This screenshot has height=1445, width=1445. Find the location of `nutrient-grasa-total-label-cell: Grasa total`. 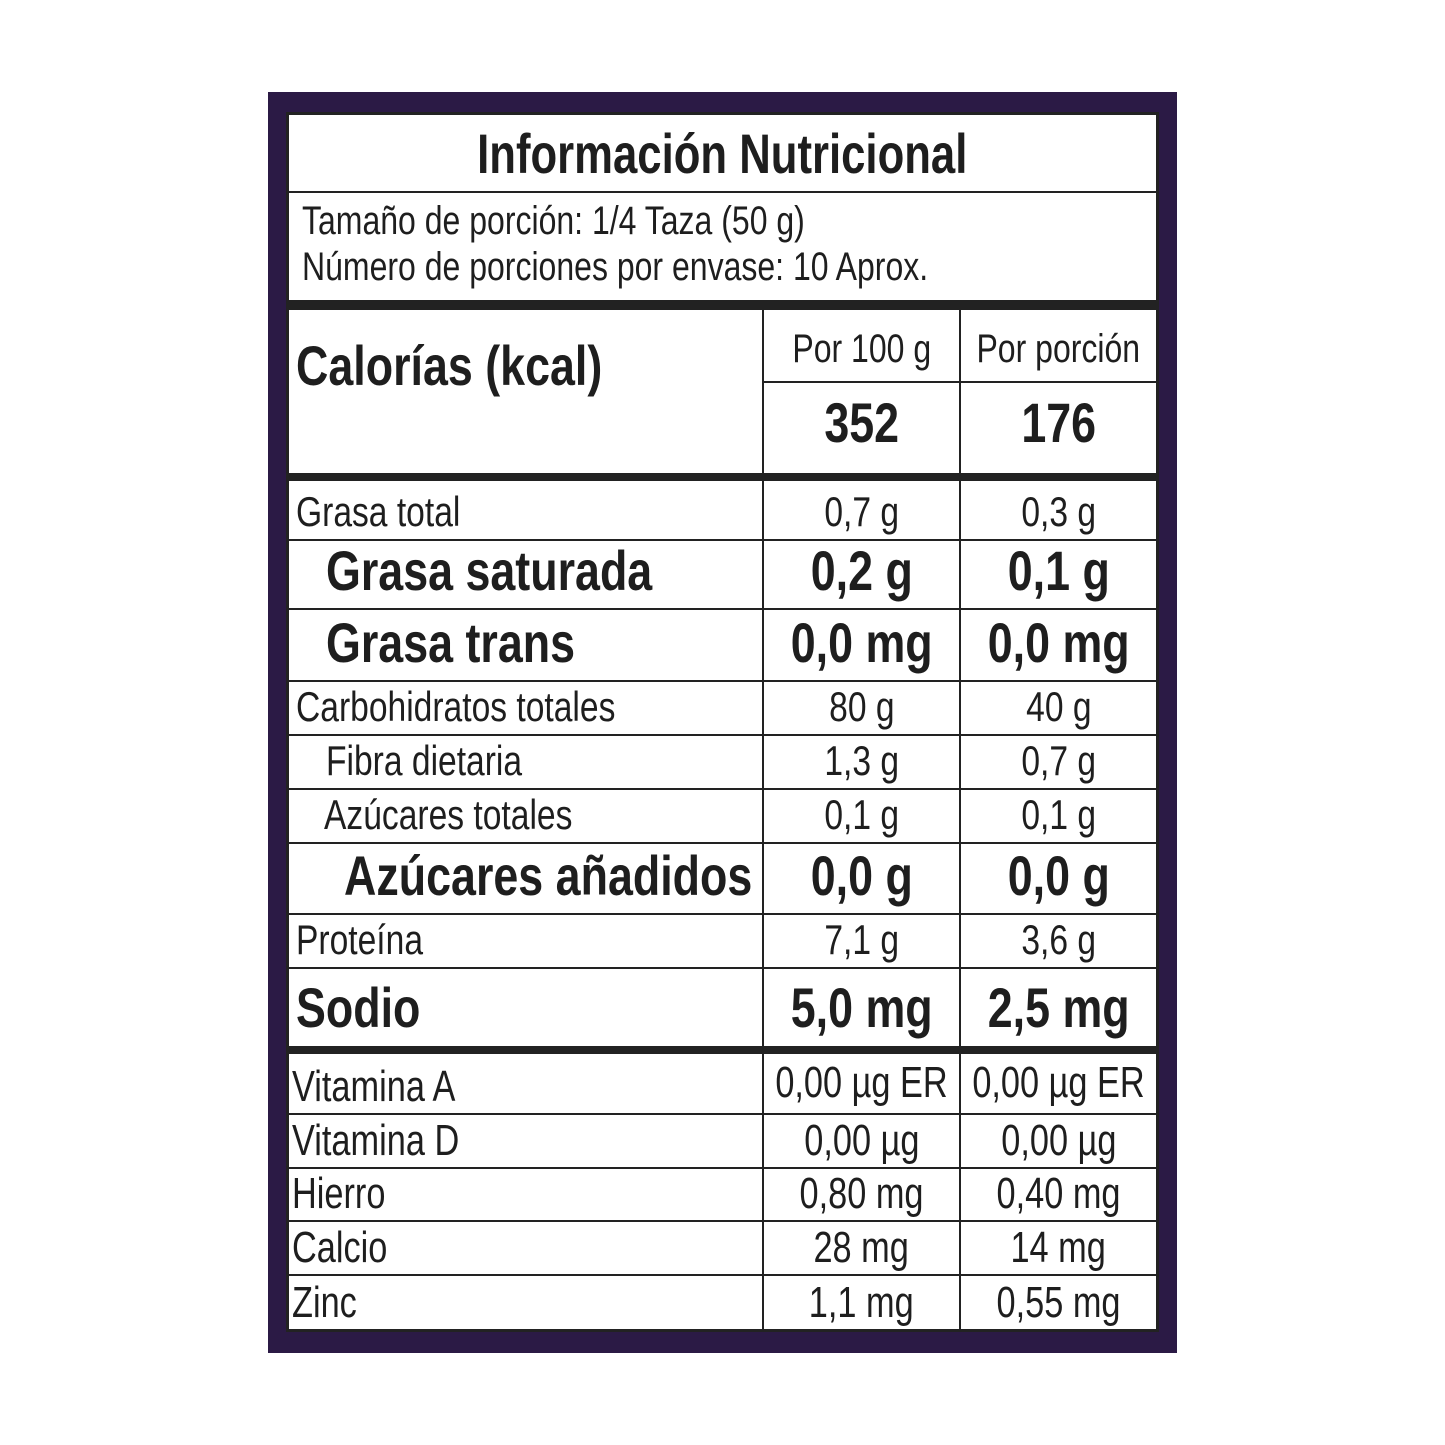

nutrient-grasa-total-label-cell: Grasa total is located at coordinates (525, 510).